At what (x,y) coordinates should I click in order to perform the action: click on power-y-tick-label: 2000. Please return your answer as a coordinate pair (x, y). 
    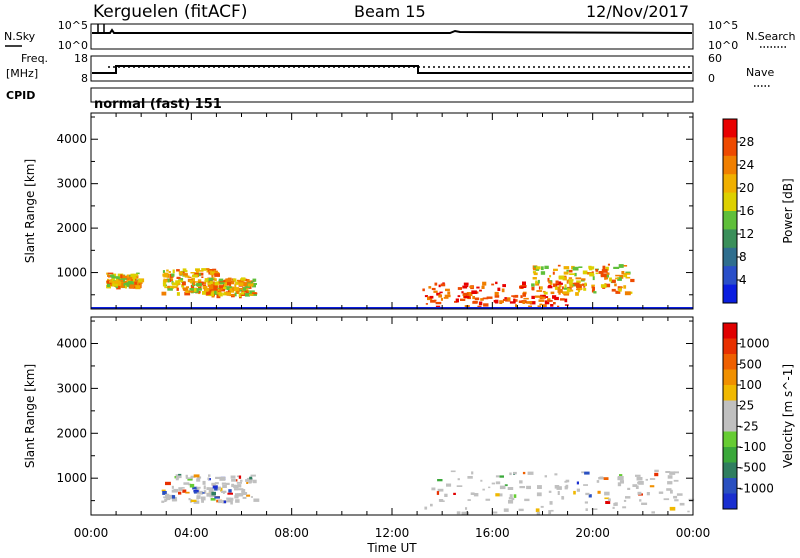
    Looking at the image, I should click on (71, 228).